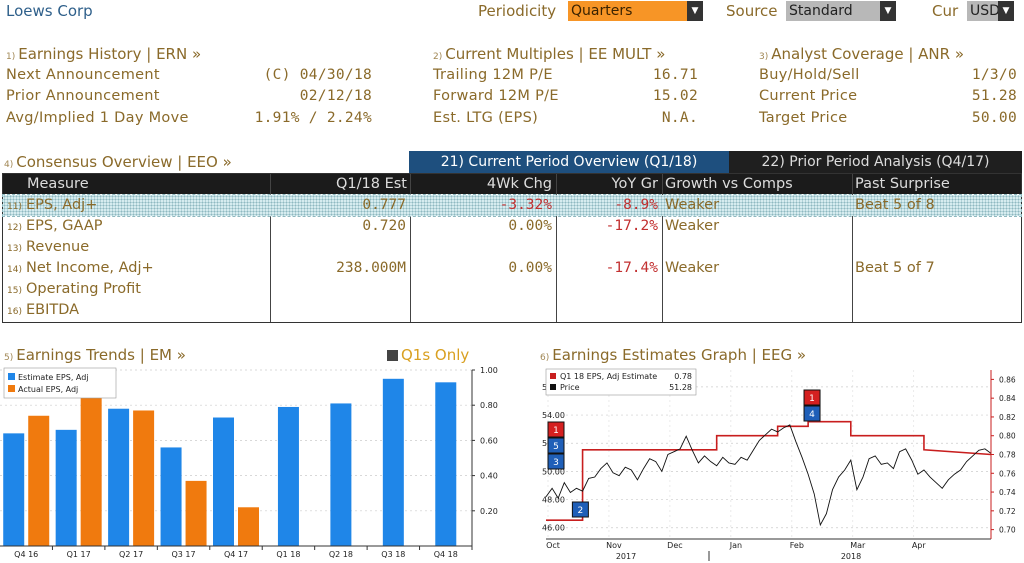  Describe the element at coordinates (553, 500) in the screenshot. I see `left-tick-label: 48.00` at that location.